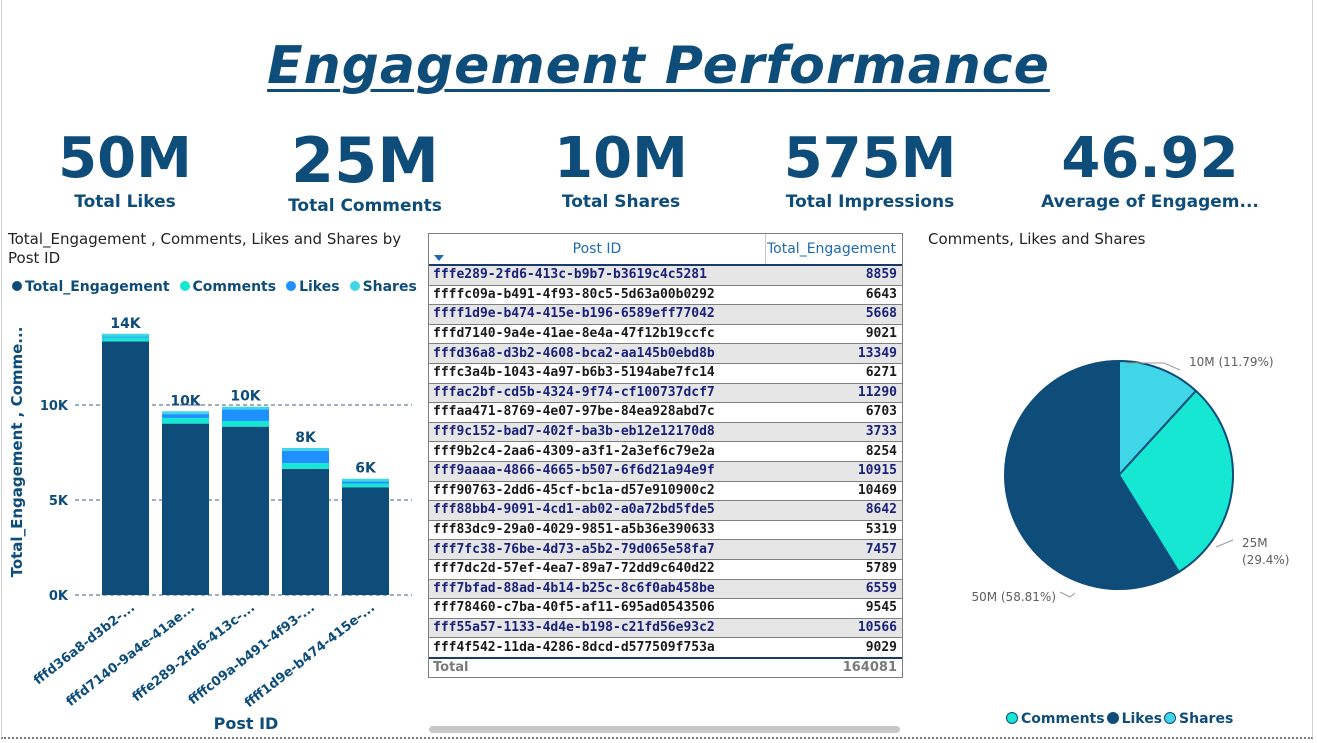 The height and width of the screenshot is (743, 1317). I want to click on total-engagement-cell: 13349, so click(833, 353).